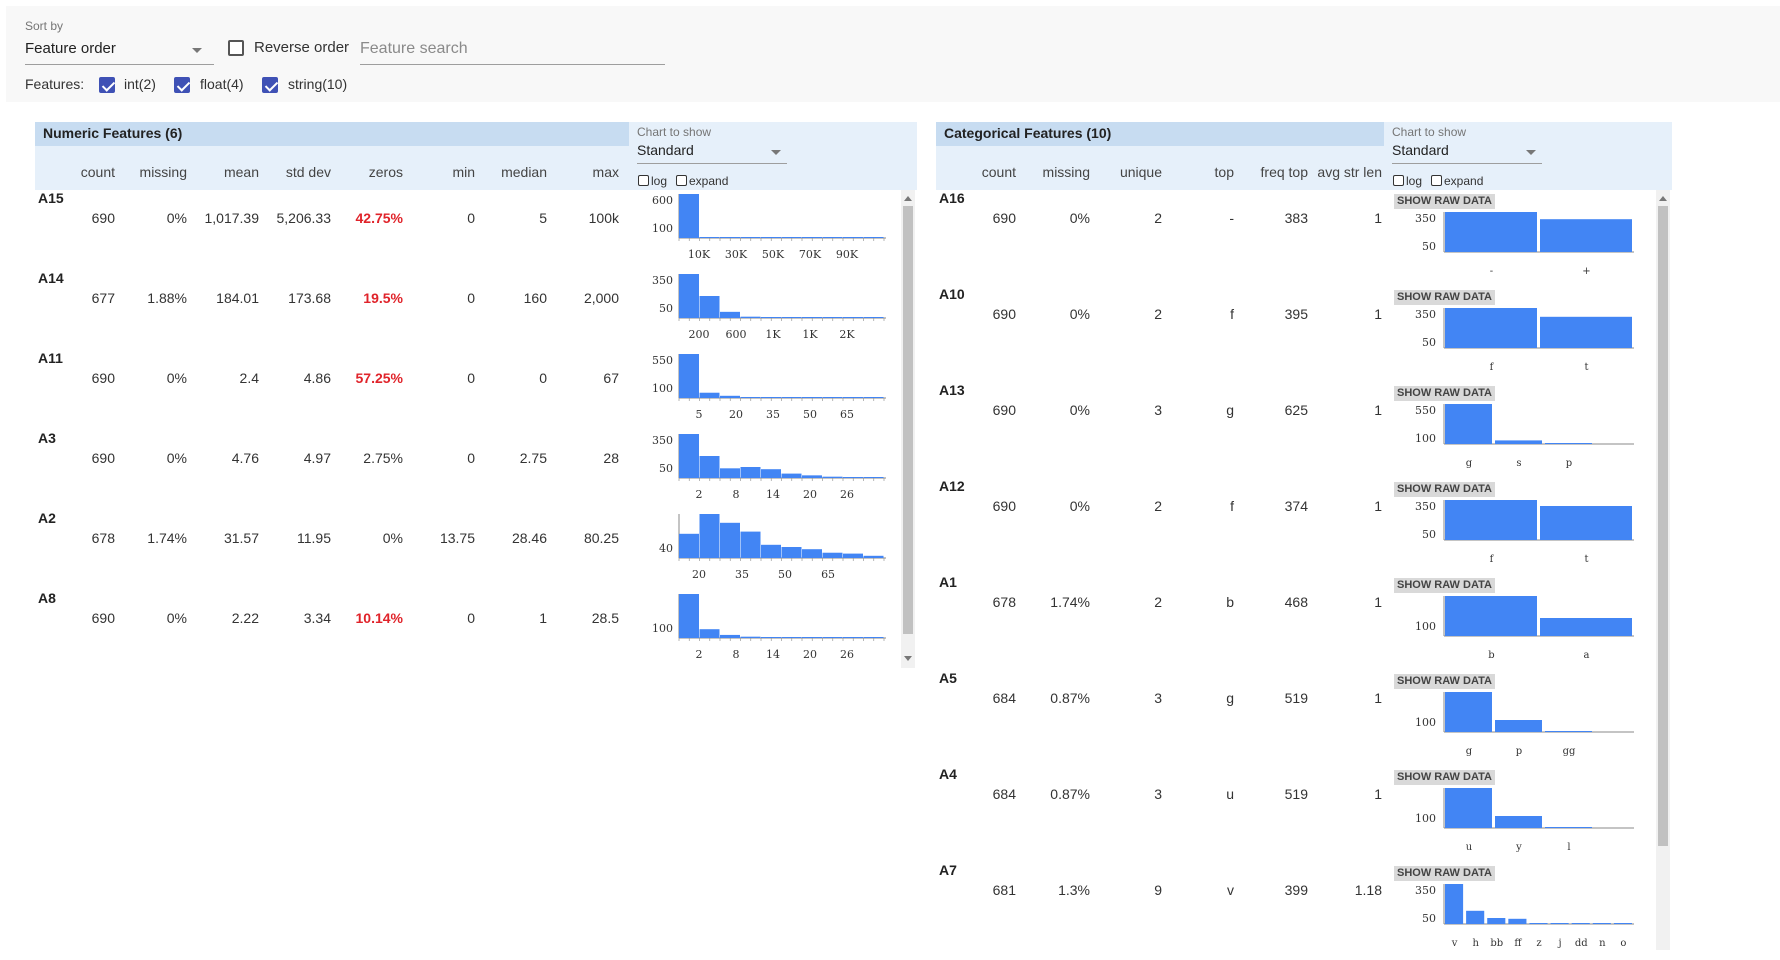  I want to click on col-max: max, so click(605, 172).